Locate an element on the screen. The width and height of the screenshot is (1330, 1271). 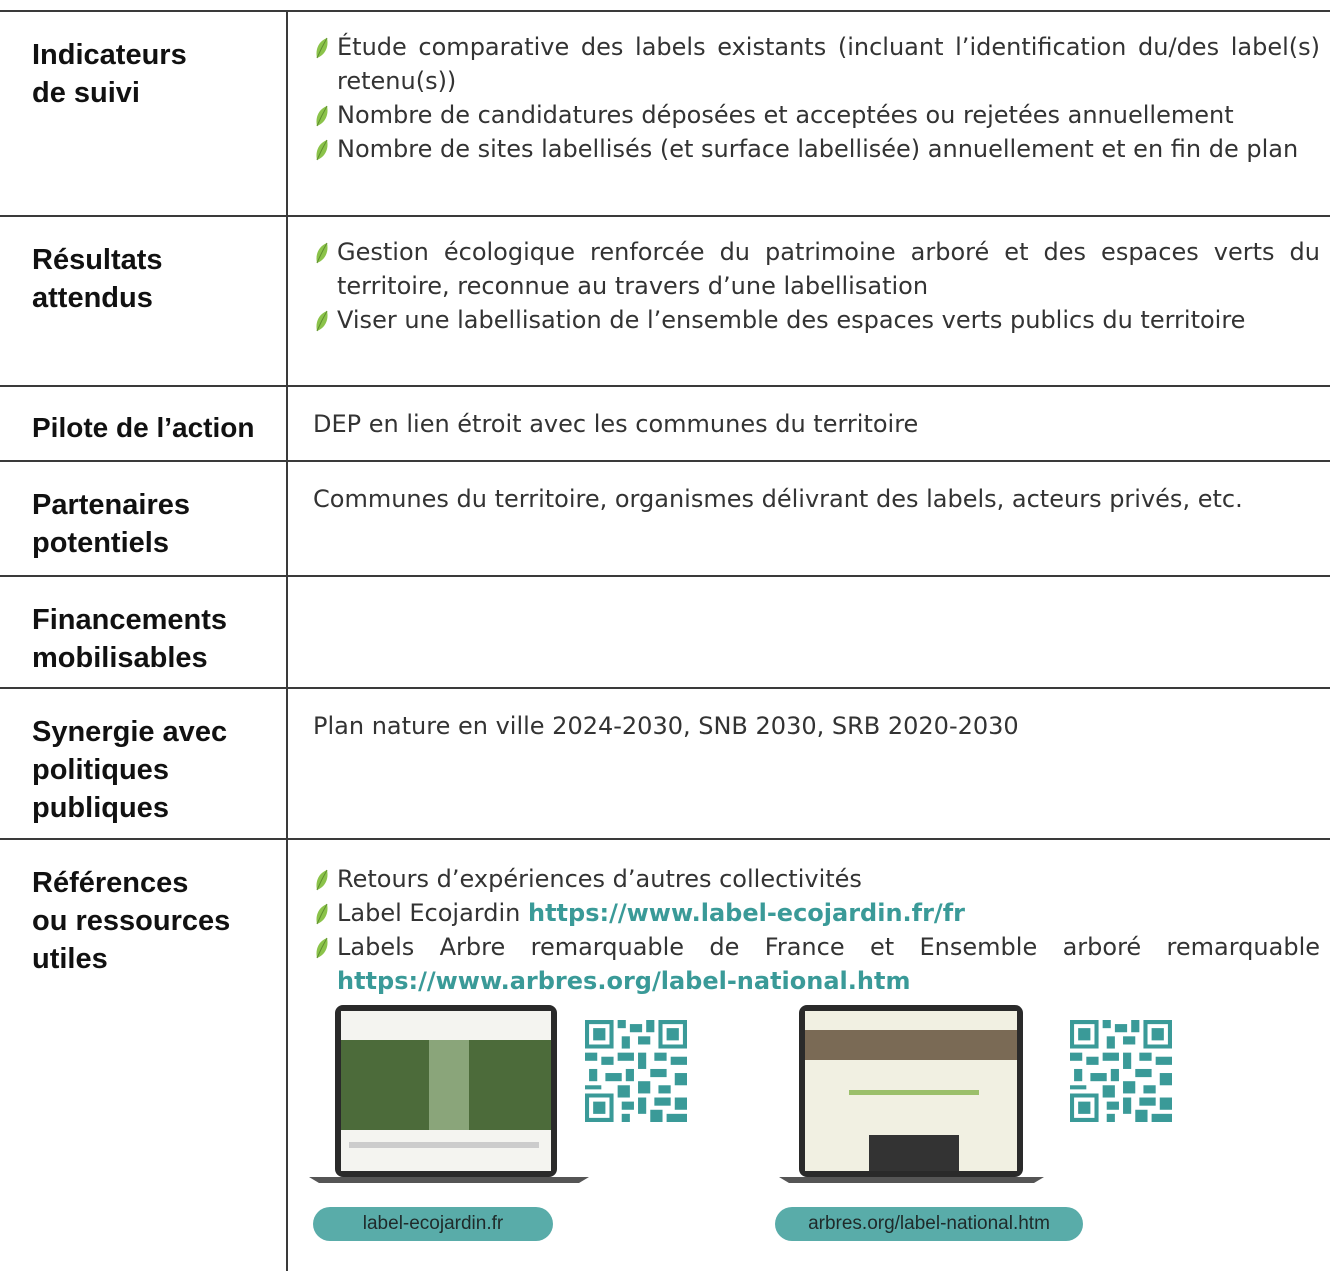
label-line: potentiels is located at coordinates (100, 543).